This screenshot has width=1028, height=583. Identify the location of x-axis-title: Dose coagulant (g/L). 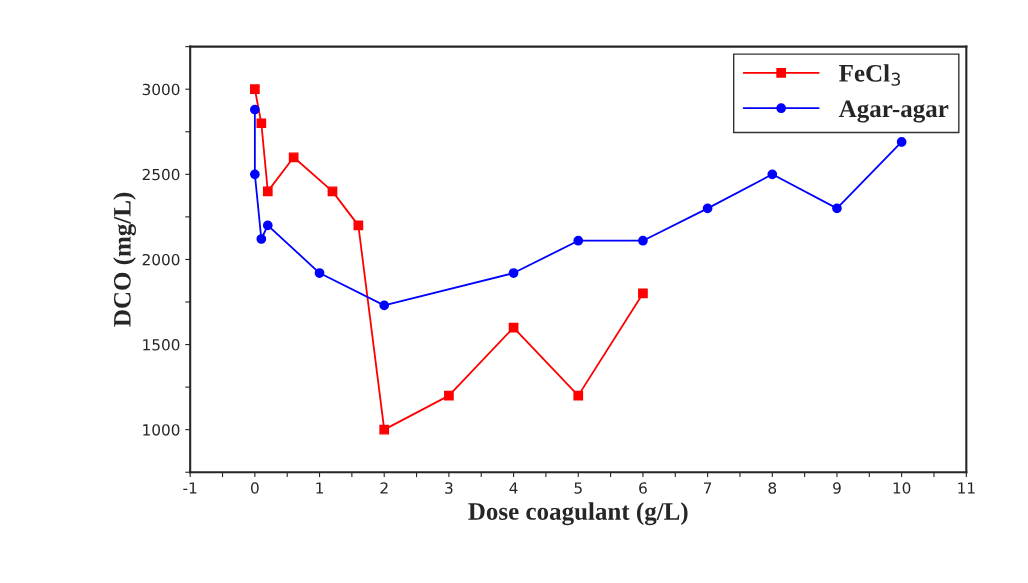
(578, 514).